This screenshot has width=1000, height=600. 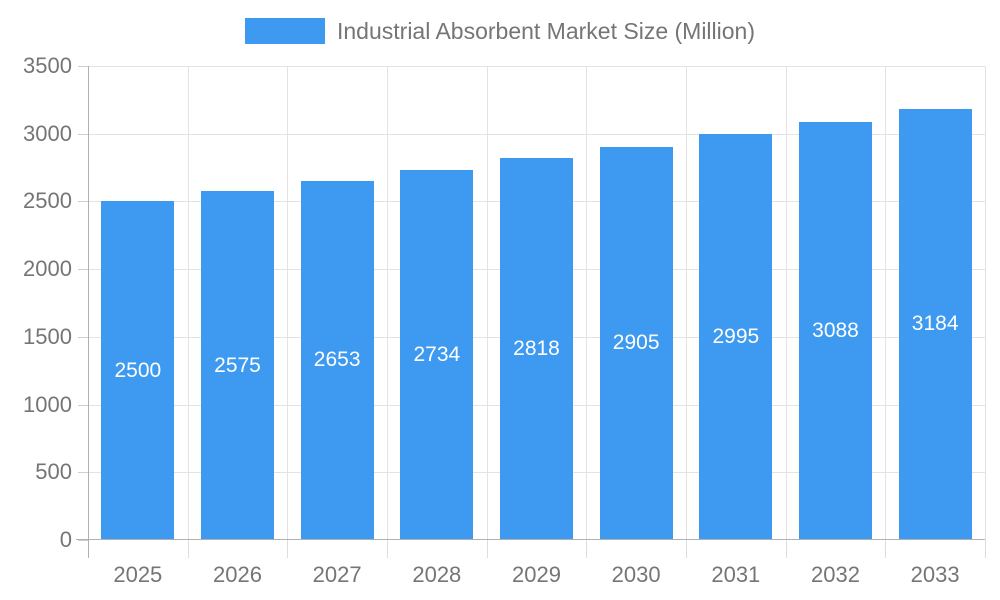 What do you see at coordinates (47, 336) in the screenshot?
I see `y-tick-label: 1500` at bounding box center [47, 336].